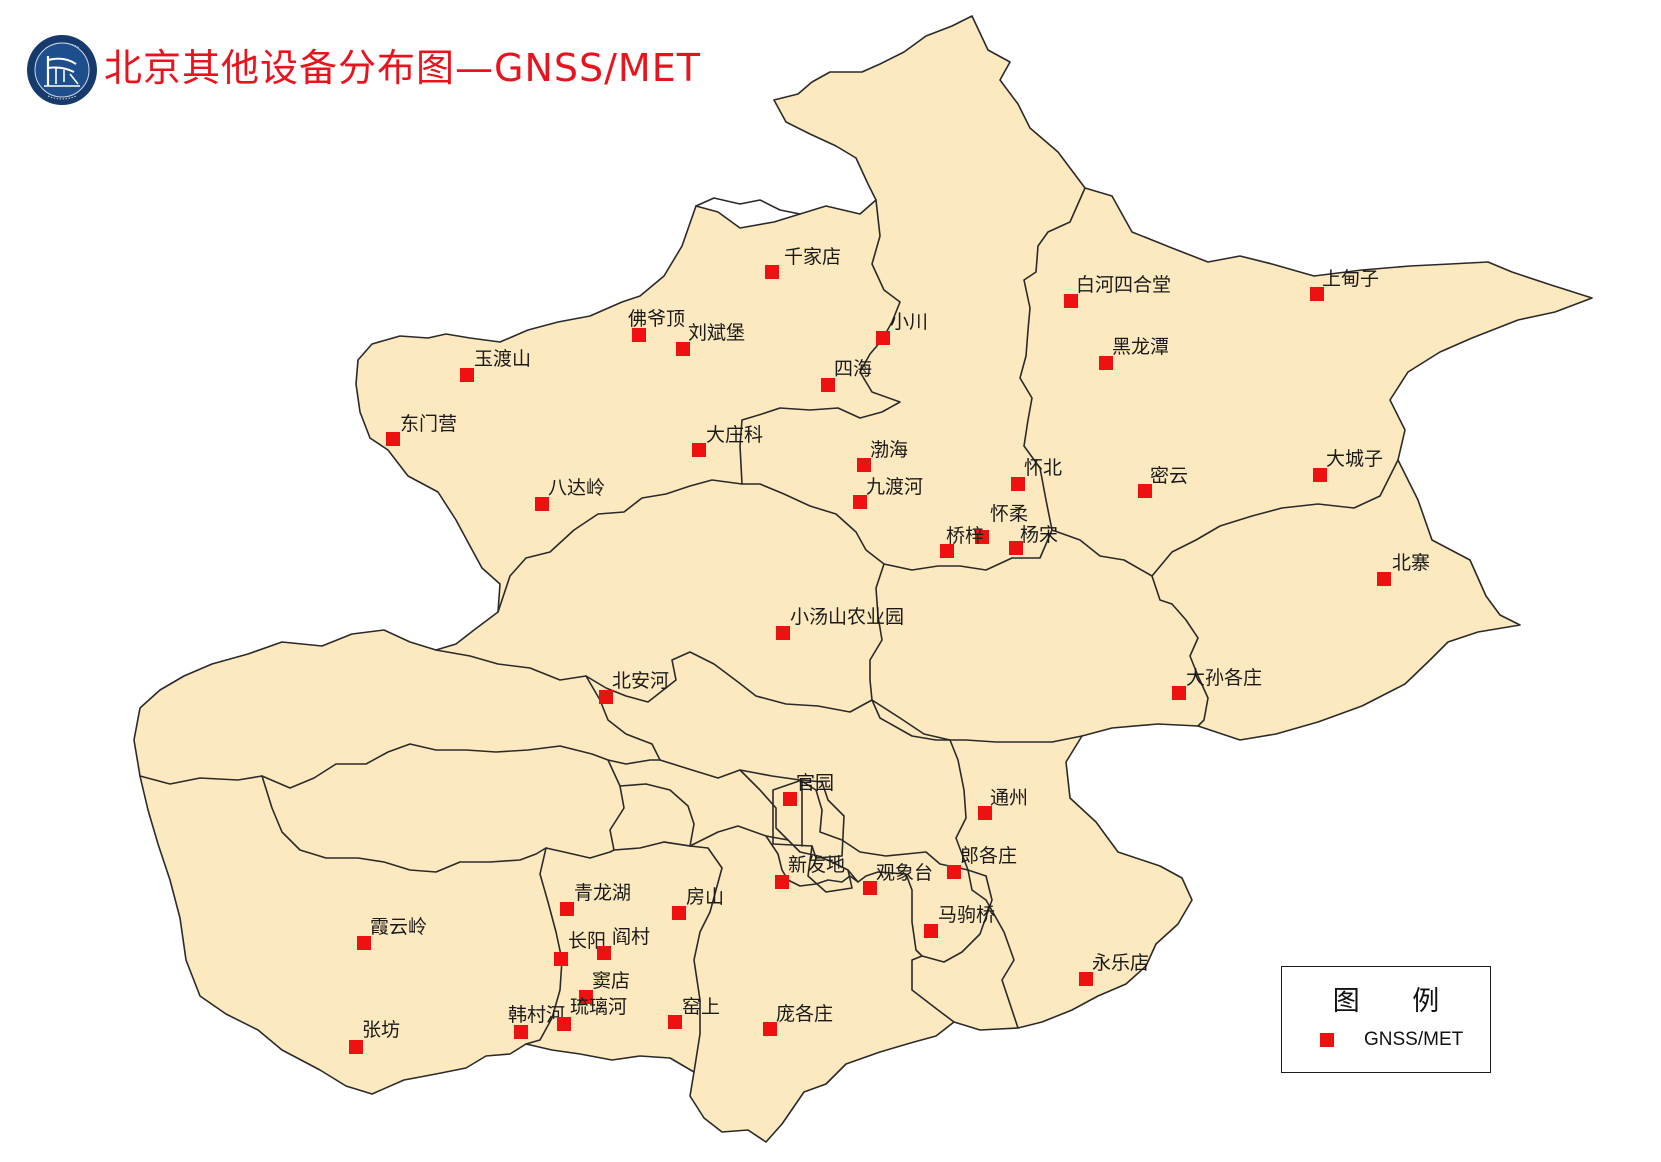 The width and height of the screenshot is (1661, 1162). Describe the element at coordinates (1123, 285) in the screenshot. I see `station-label: 白河四合堂` at that location.